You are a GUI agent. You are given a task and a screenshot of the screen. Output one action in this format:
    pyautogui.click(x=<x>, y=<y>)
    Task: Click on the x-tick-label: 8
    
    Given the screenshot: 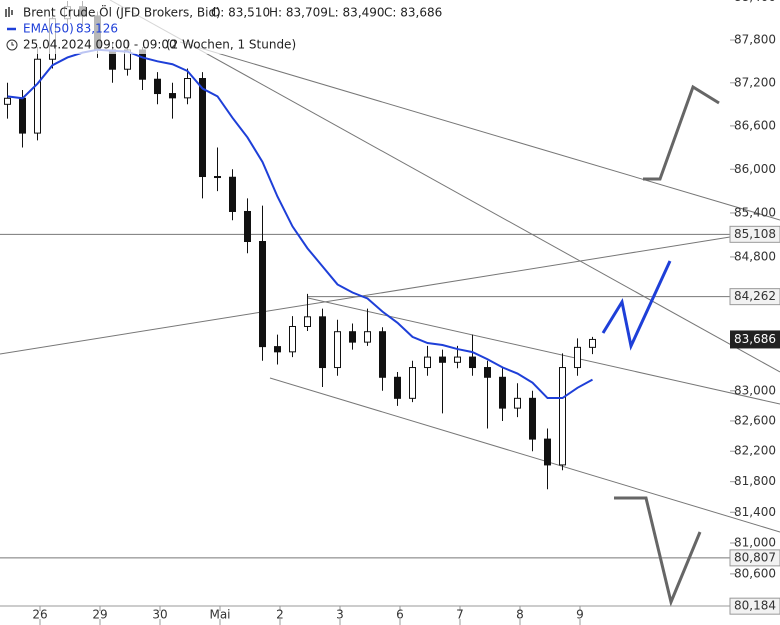 What is the action you would take?
    pyautogui.click(x=520, y=615)
    